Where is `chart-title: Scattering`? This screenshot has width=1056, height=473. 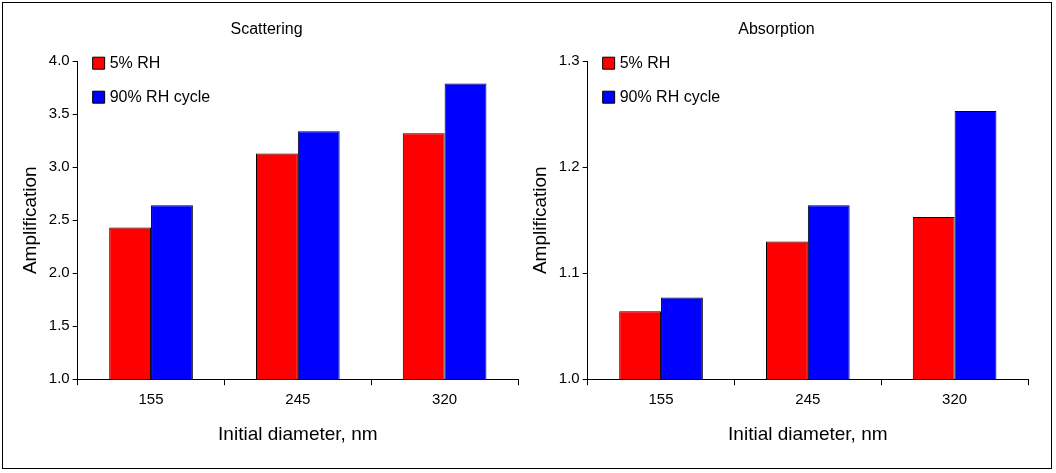 chart-title: Scattering is located at coordinates (266, 29).